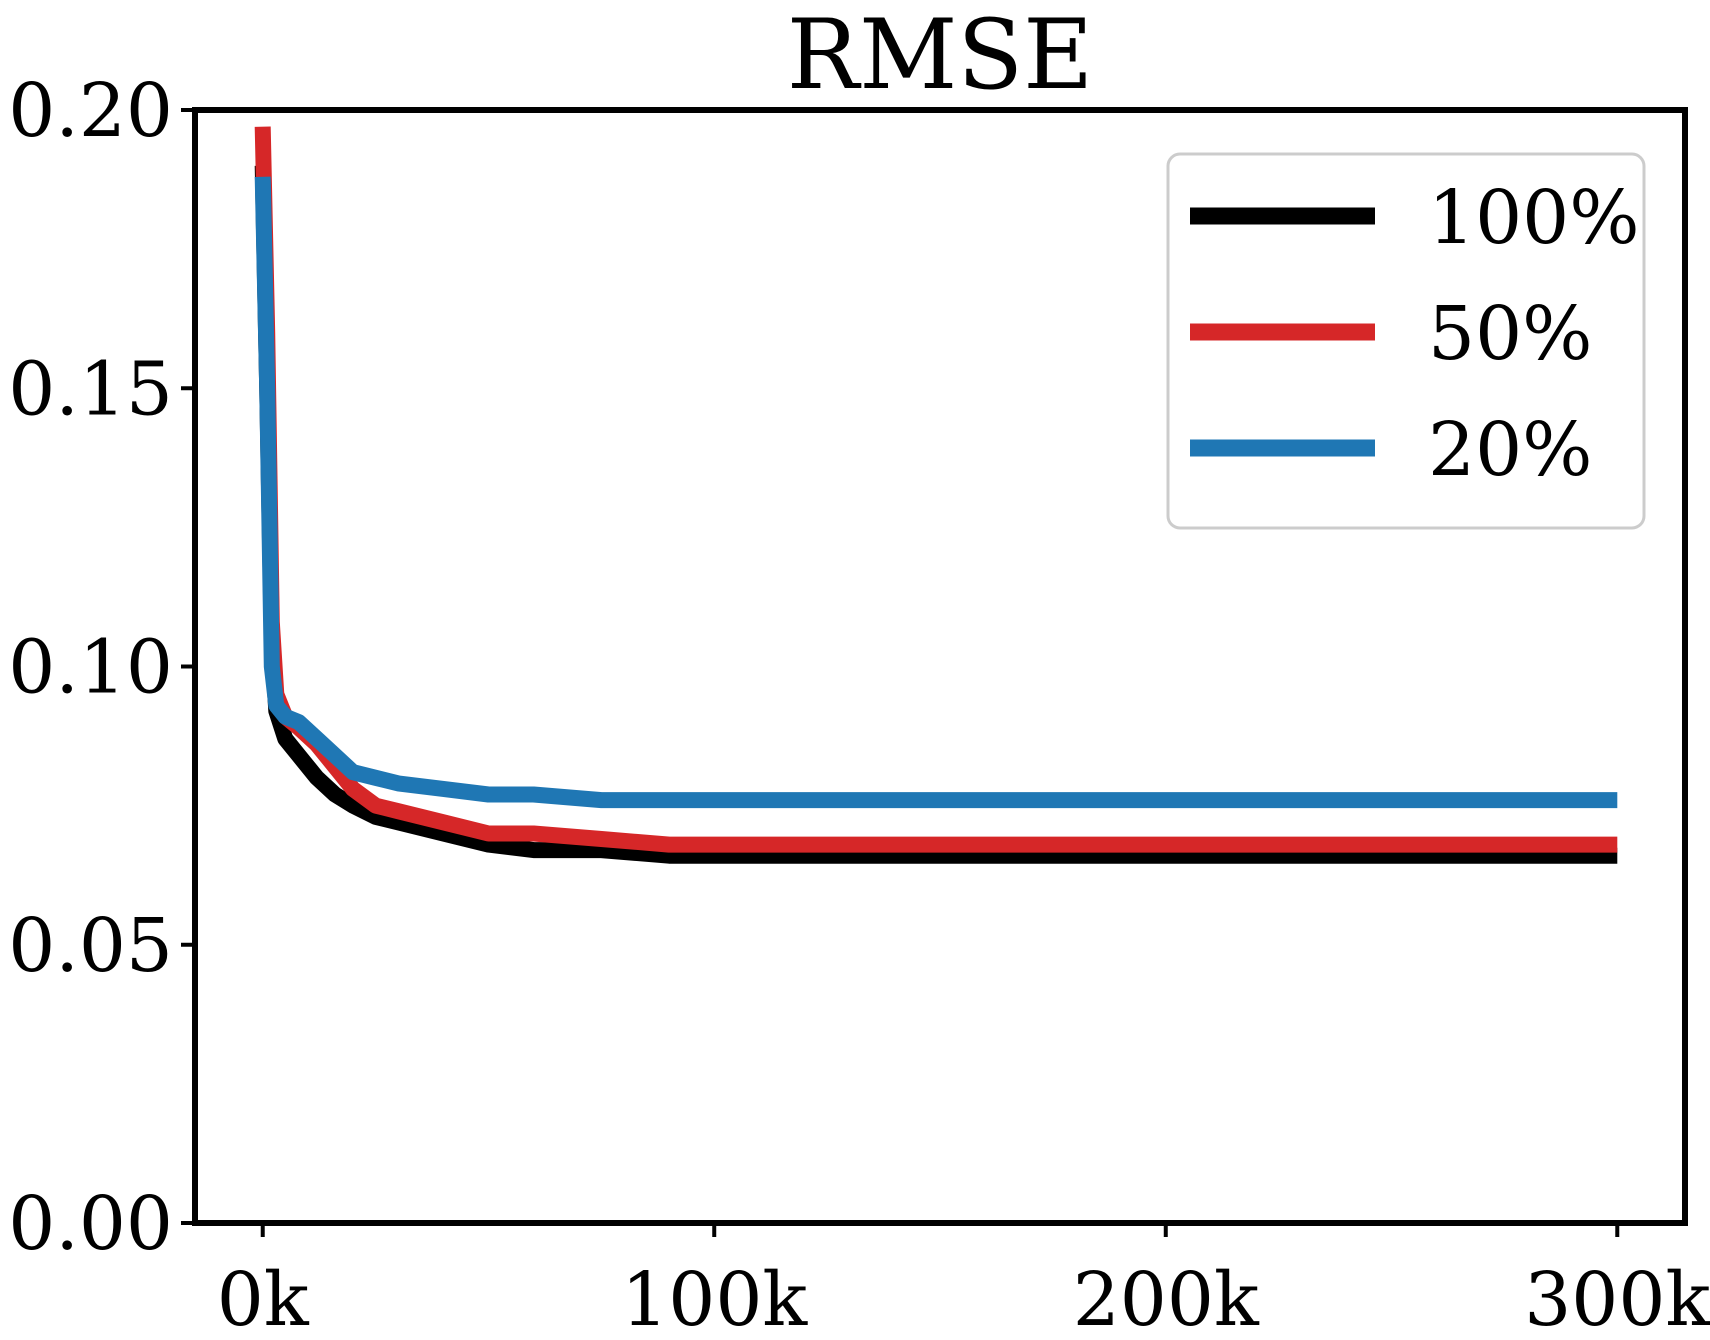 Image resolution: width=1710 pixels, height=1340 pixels. Describe the element at coordinates (714, 1298) in the screenshot. I see `x-tick-label: 100k` at that location.